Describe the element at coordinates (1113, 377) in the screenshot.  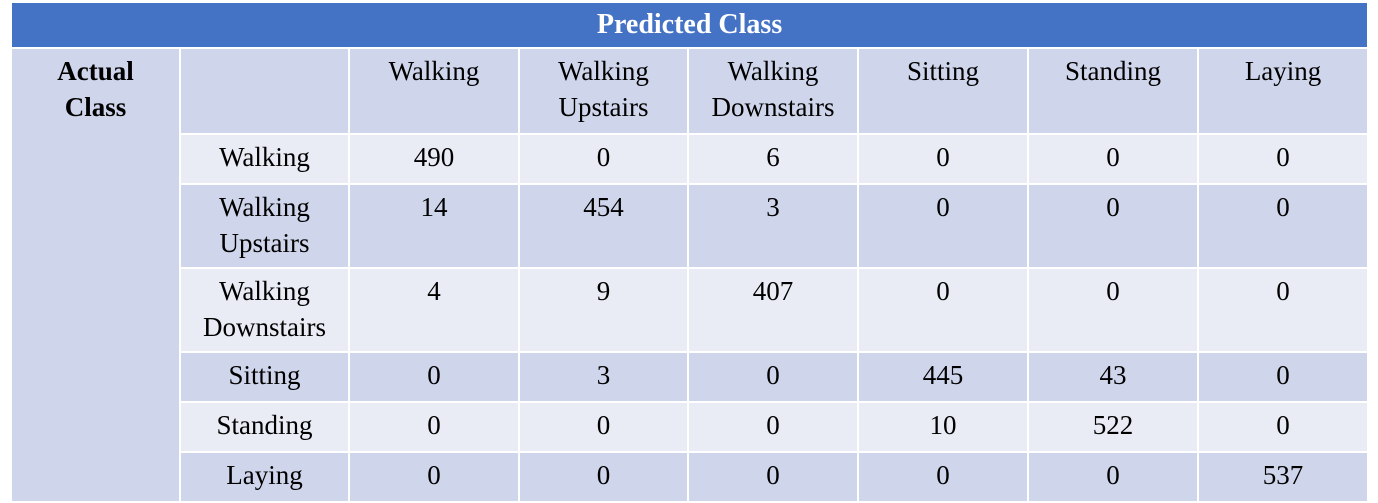
I see `matrix-cell: 43` at that location.